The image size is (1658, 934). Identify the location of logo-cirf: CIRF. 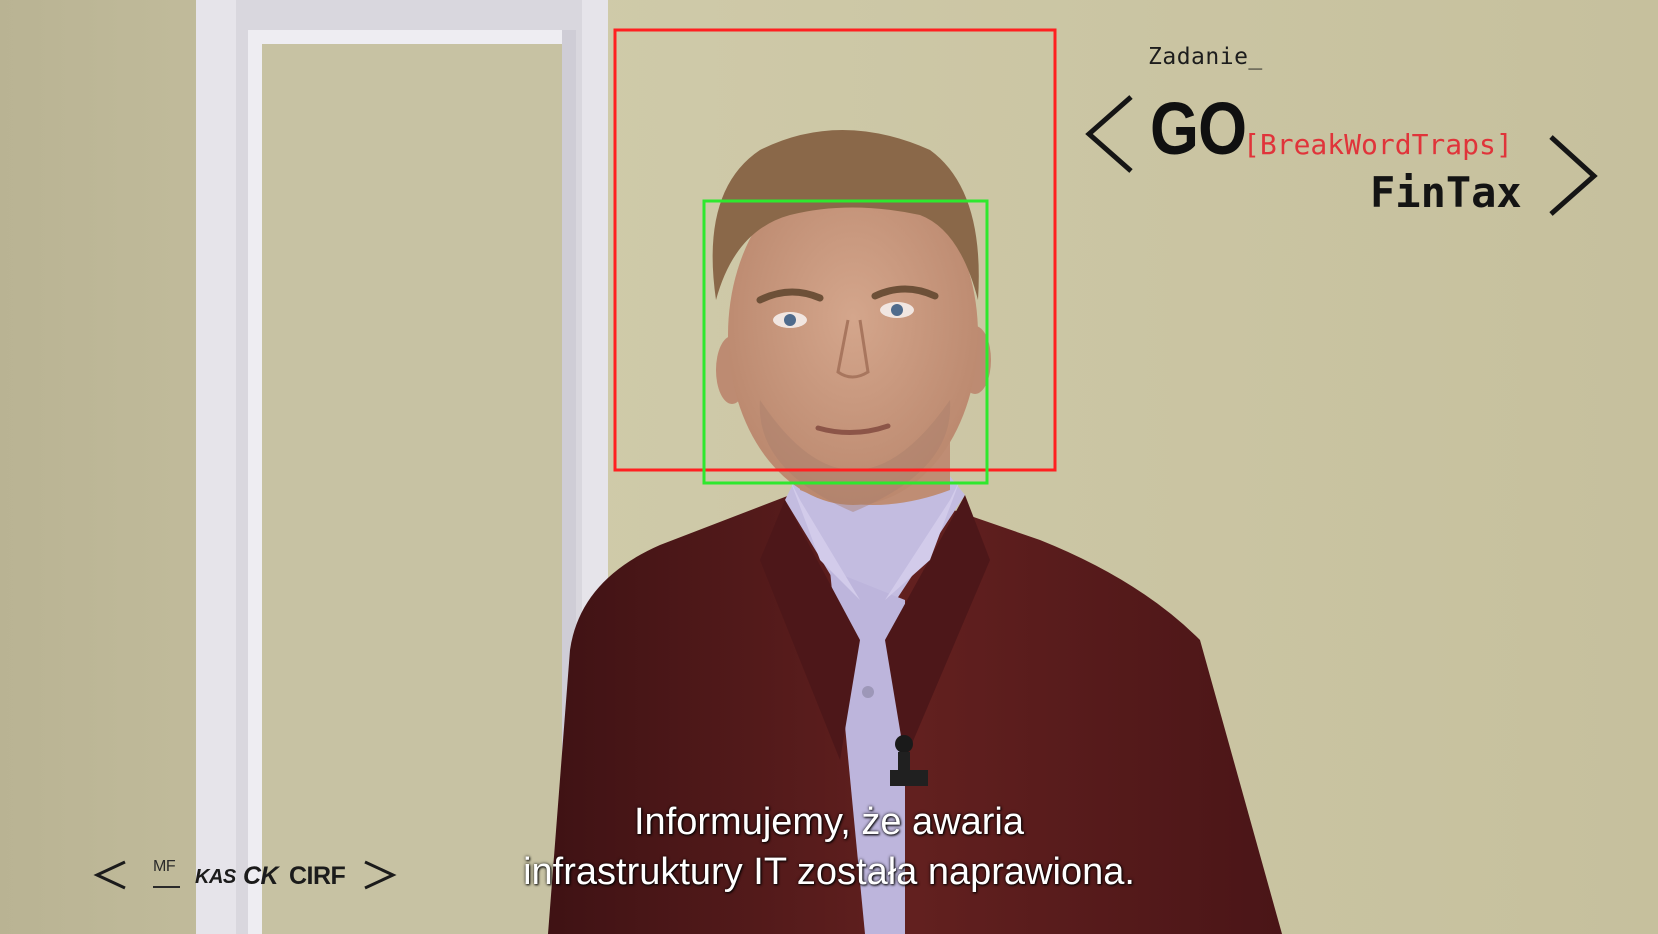
(317, 876).